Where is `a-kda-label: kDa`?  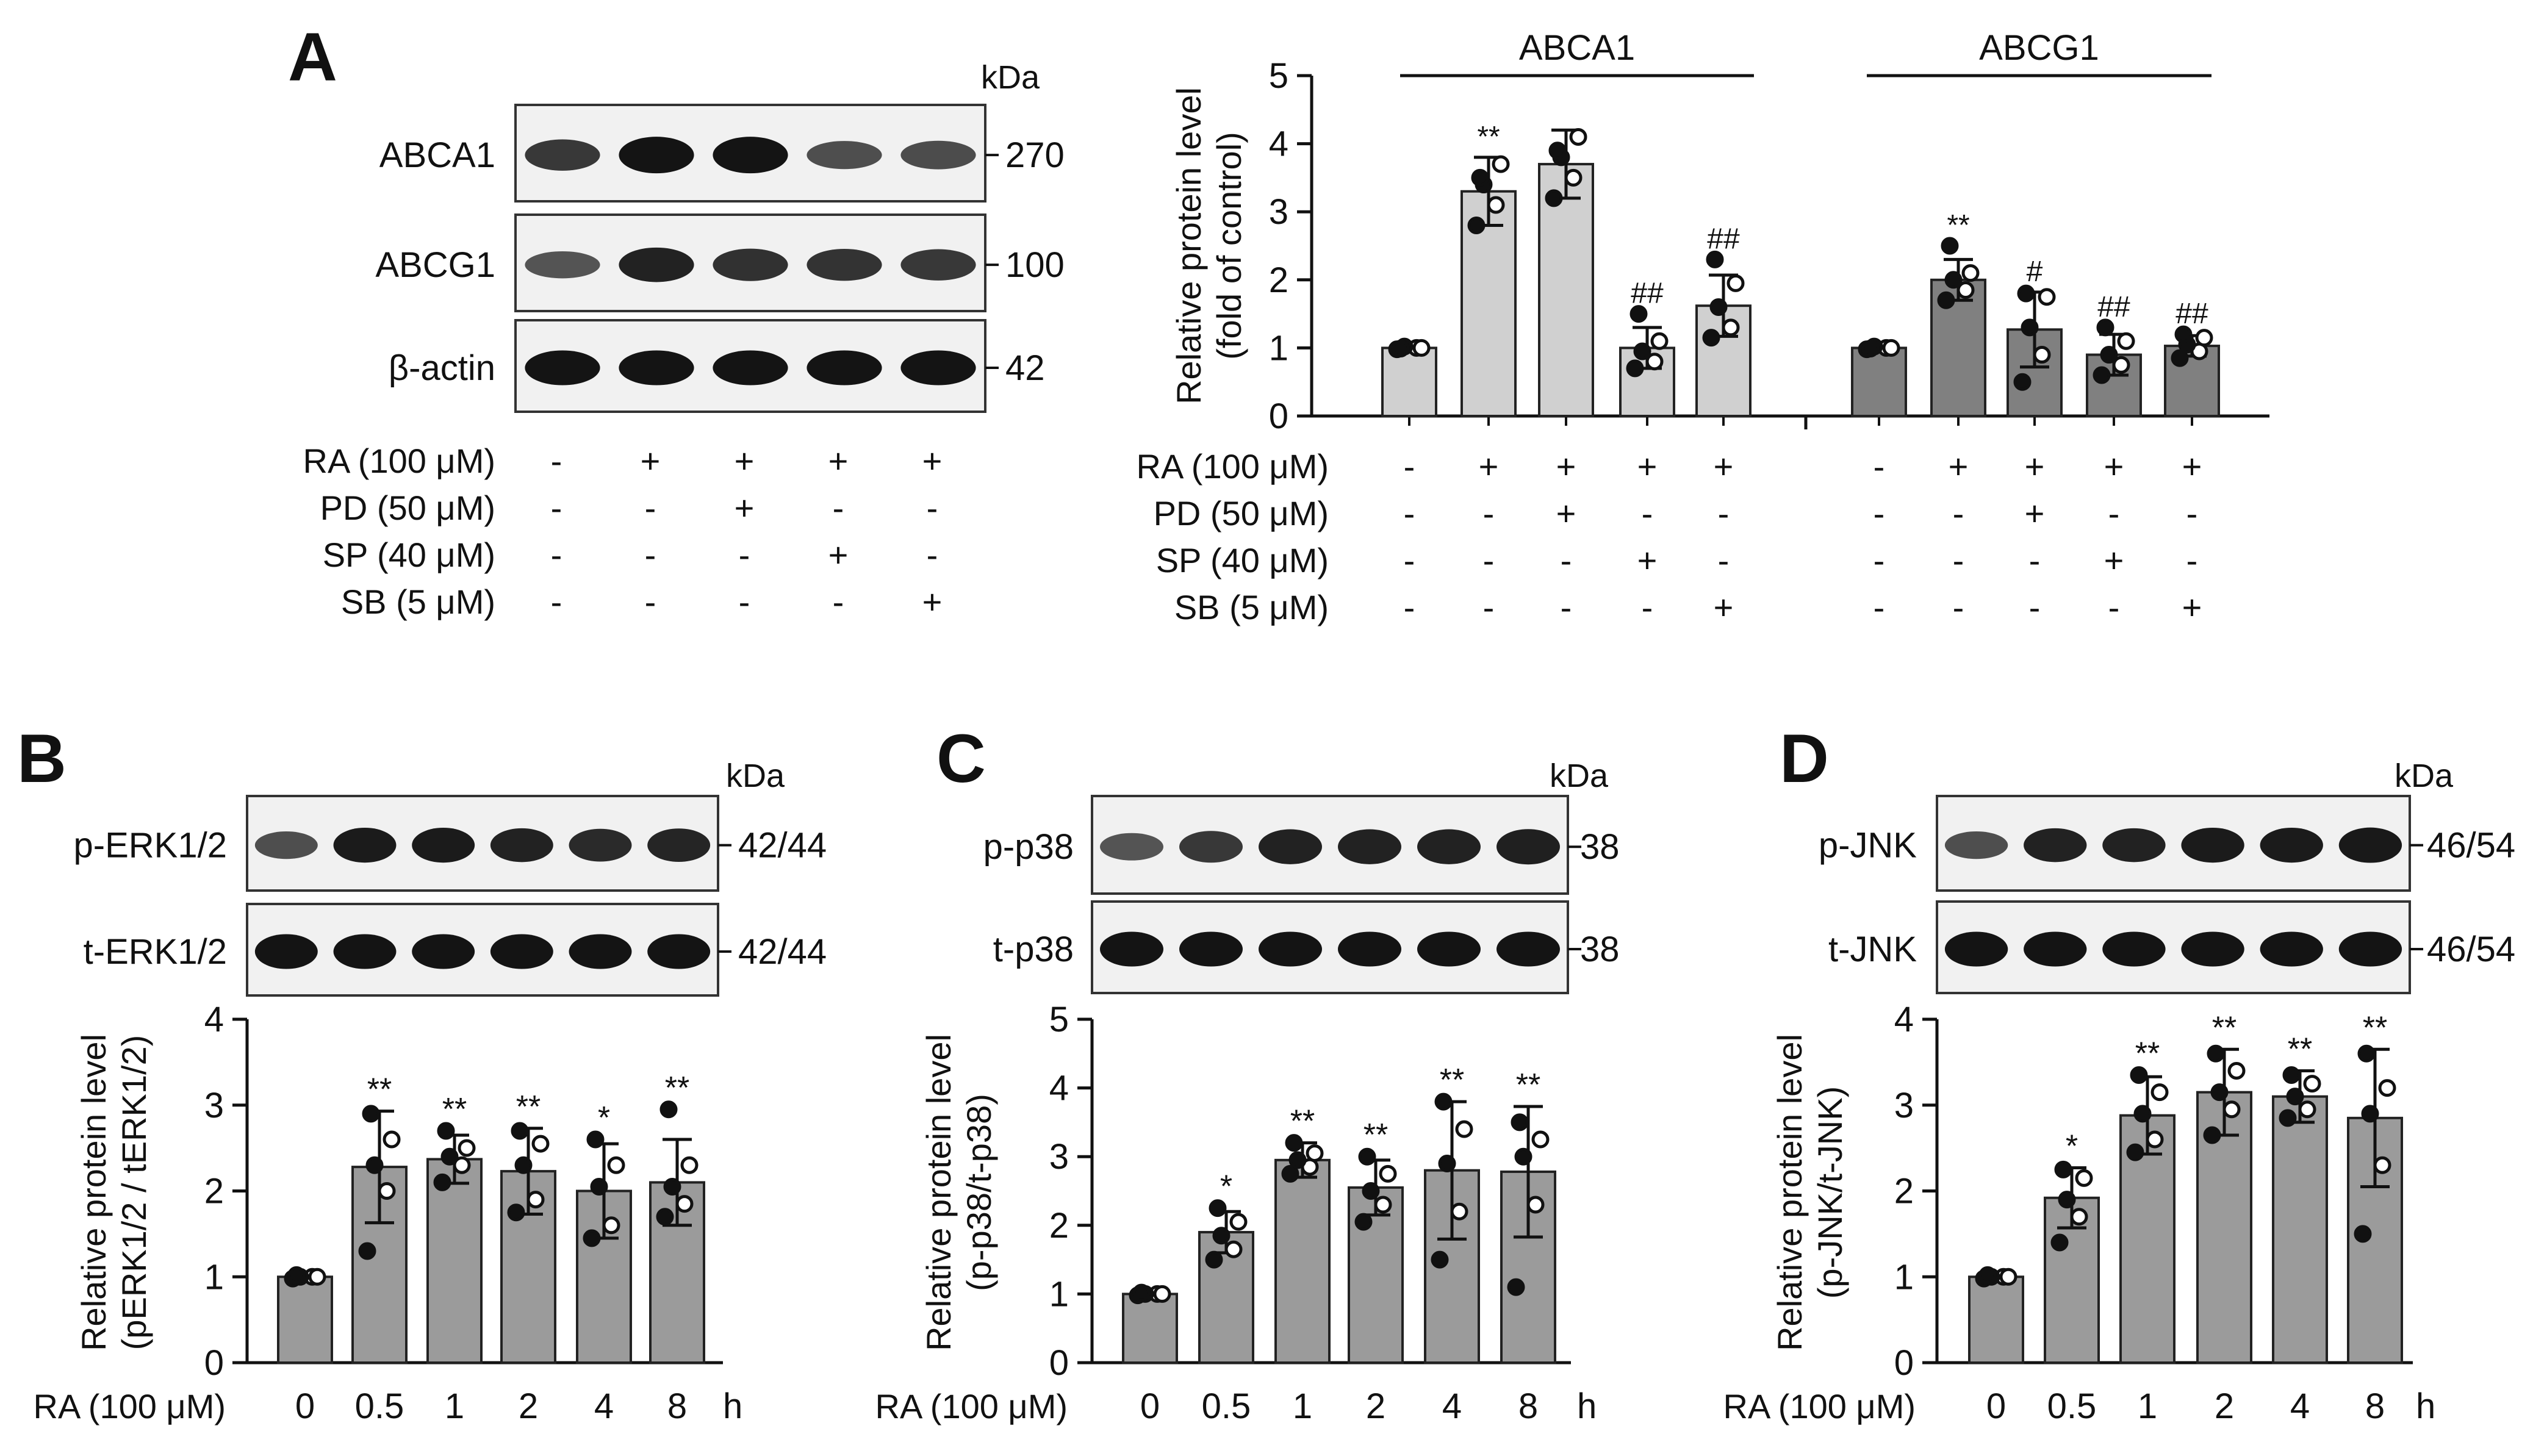
a-kda-label: kDa is located at coordinates (1010, 77).